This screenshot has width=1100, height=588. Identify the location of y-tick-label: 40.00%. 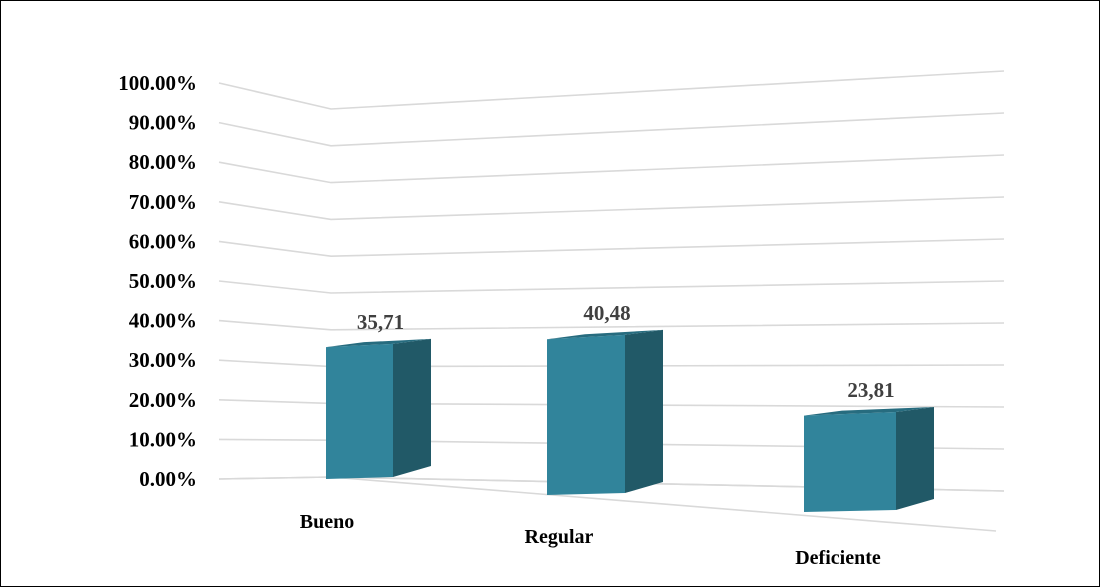
(163, 321).